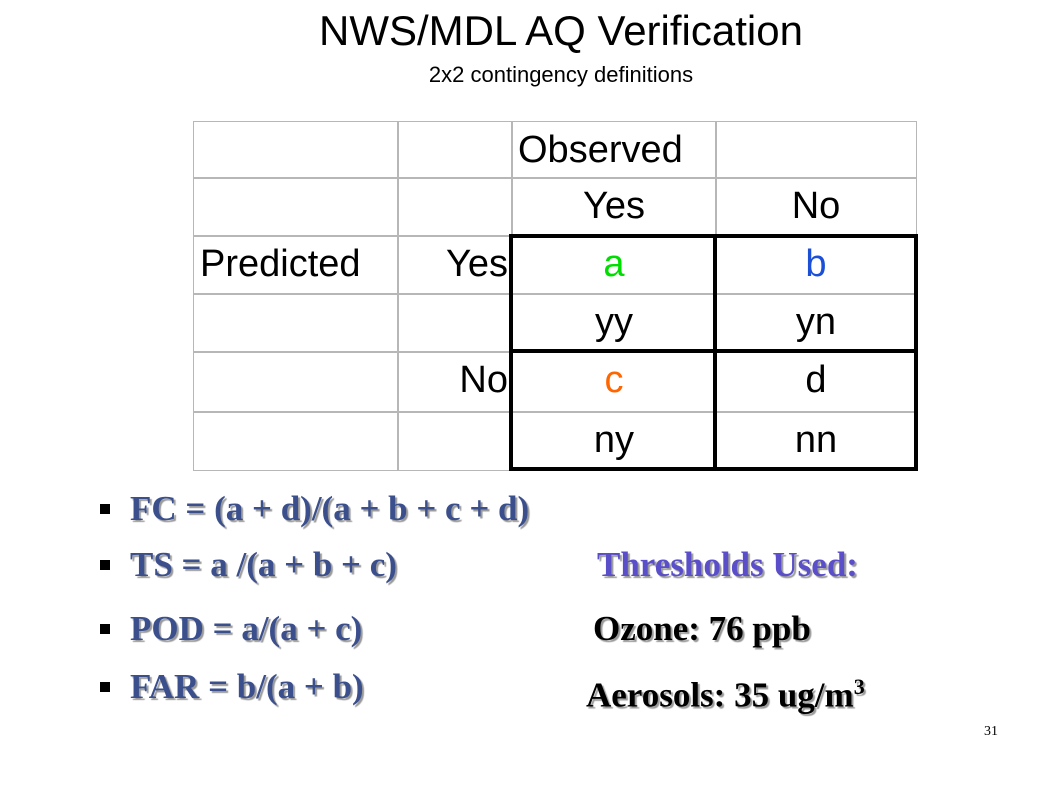 The height and width of the screenshot is (793, 1058). Describe the element at coordinates (815, 293) in the screenshot. I see `bold-border-b` at that location.